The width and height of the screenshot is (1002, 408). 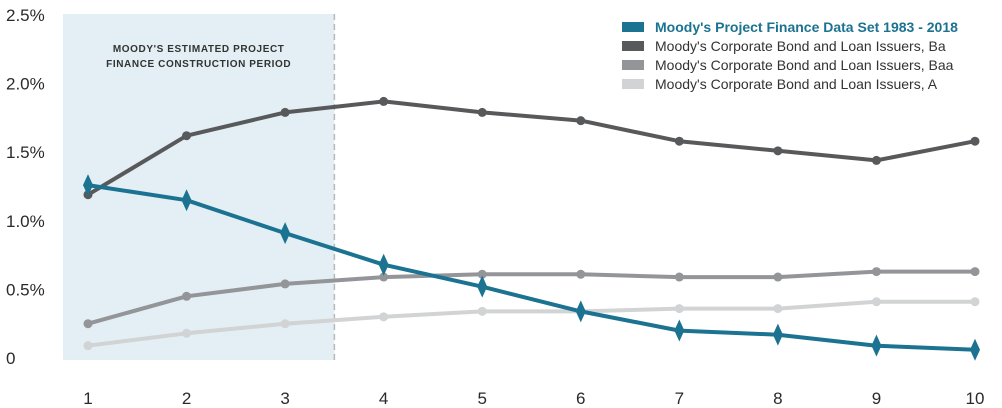 I want to click on x-tick-label: 2, so click(x=186, y=398).